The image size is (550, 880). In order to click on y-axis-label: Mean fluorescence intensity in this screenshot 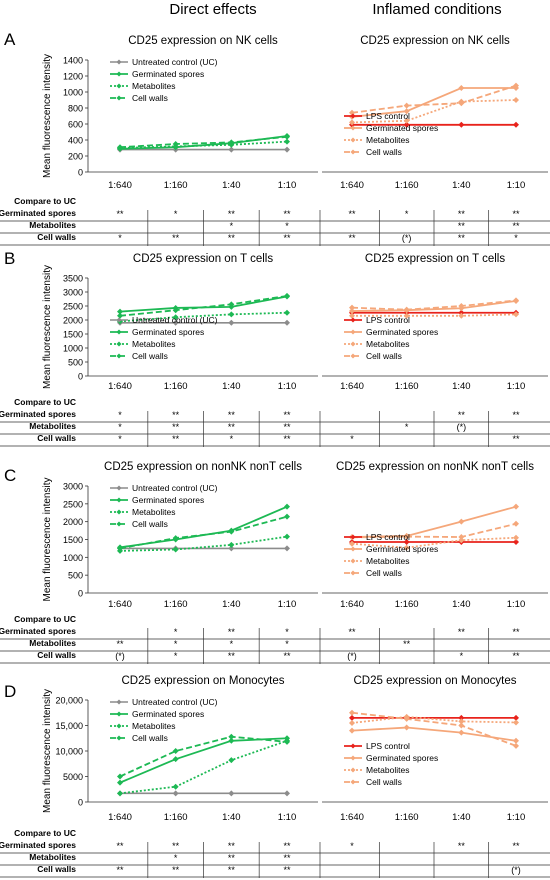, I will do `click(47, 116)`.